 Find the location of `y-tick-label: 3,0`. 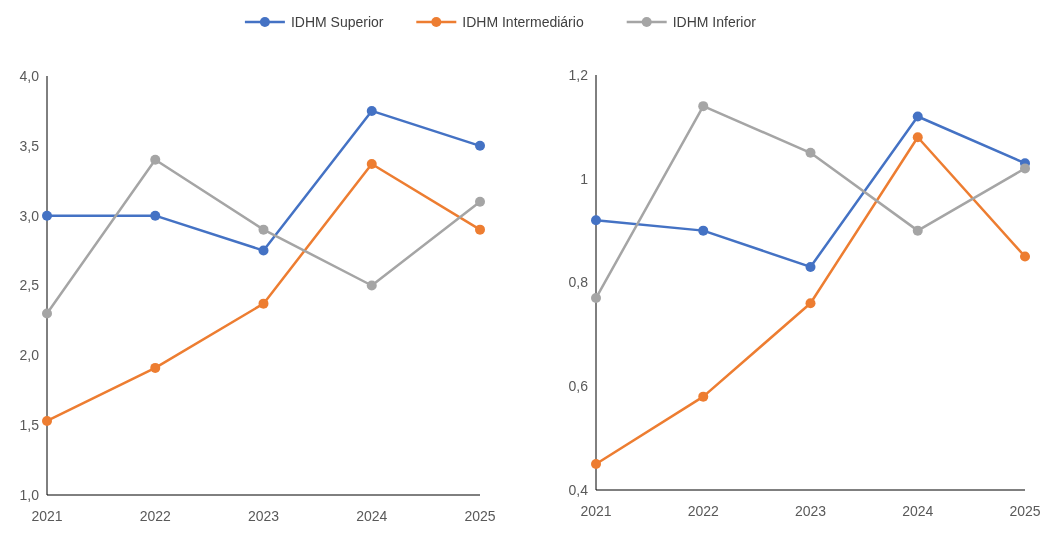

y-tick-label: 3,0 is located at coordinates (29, 215).